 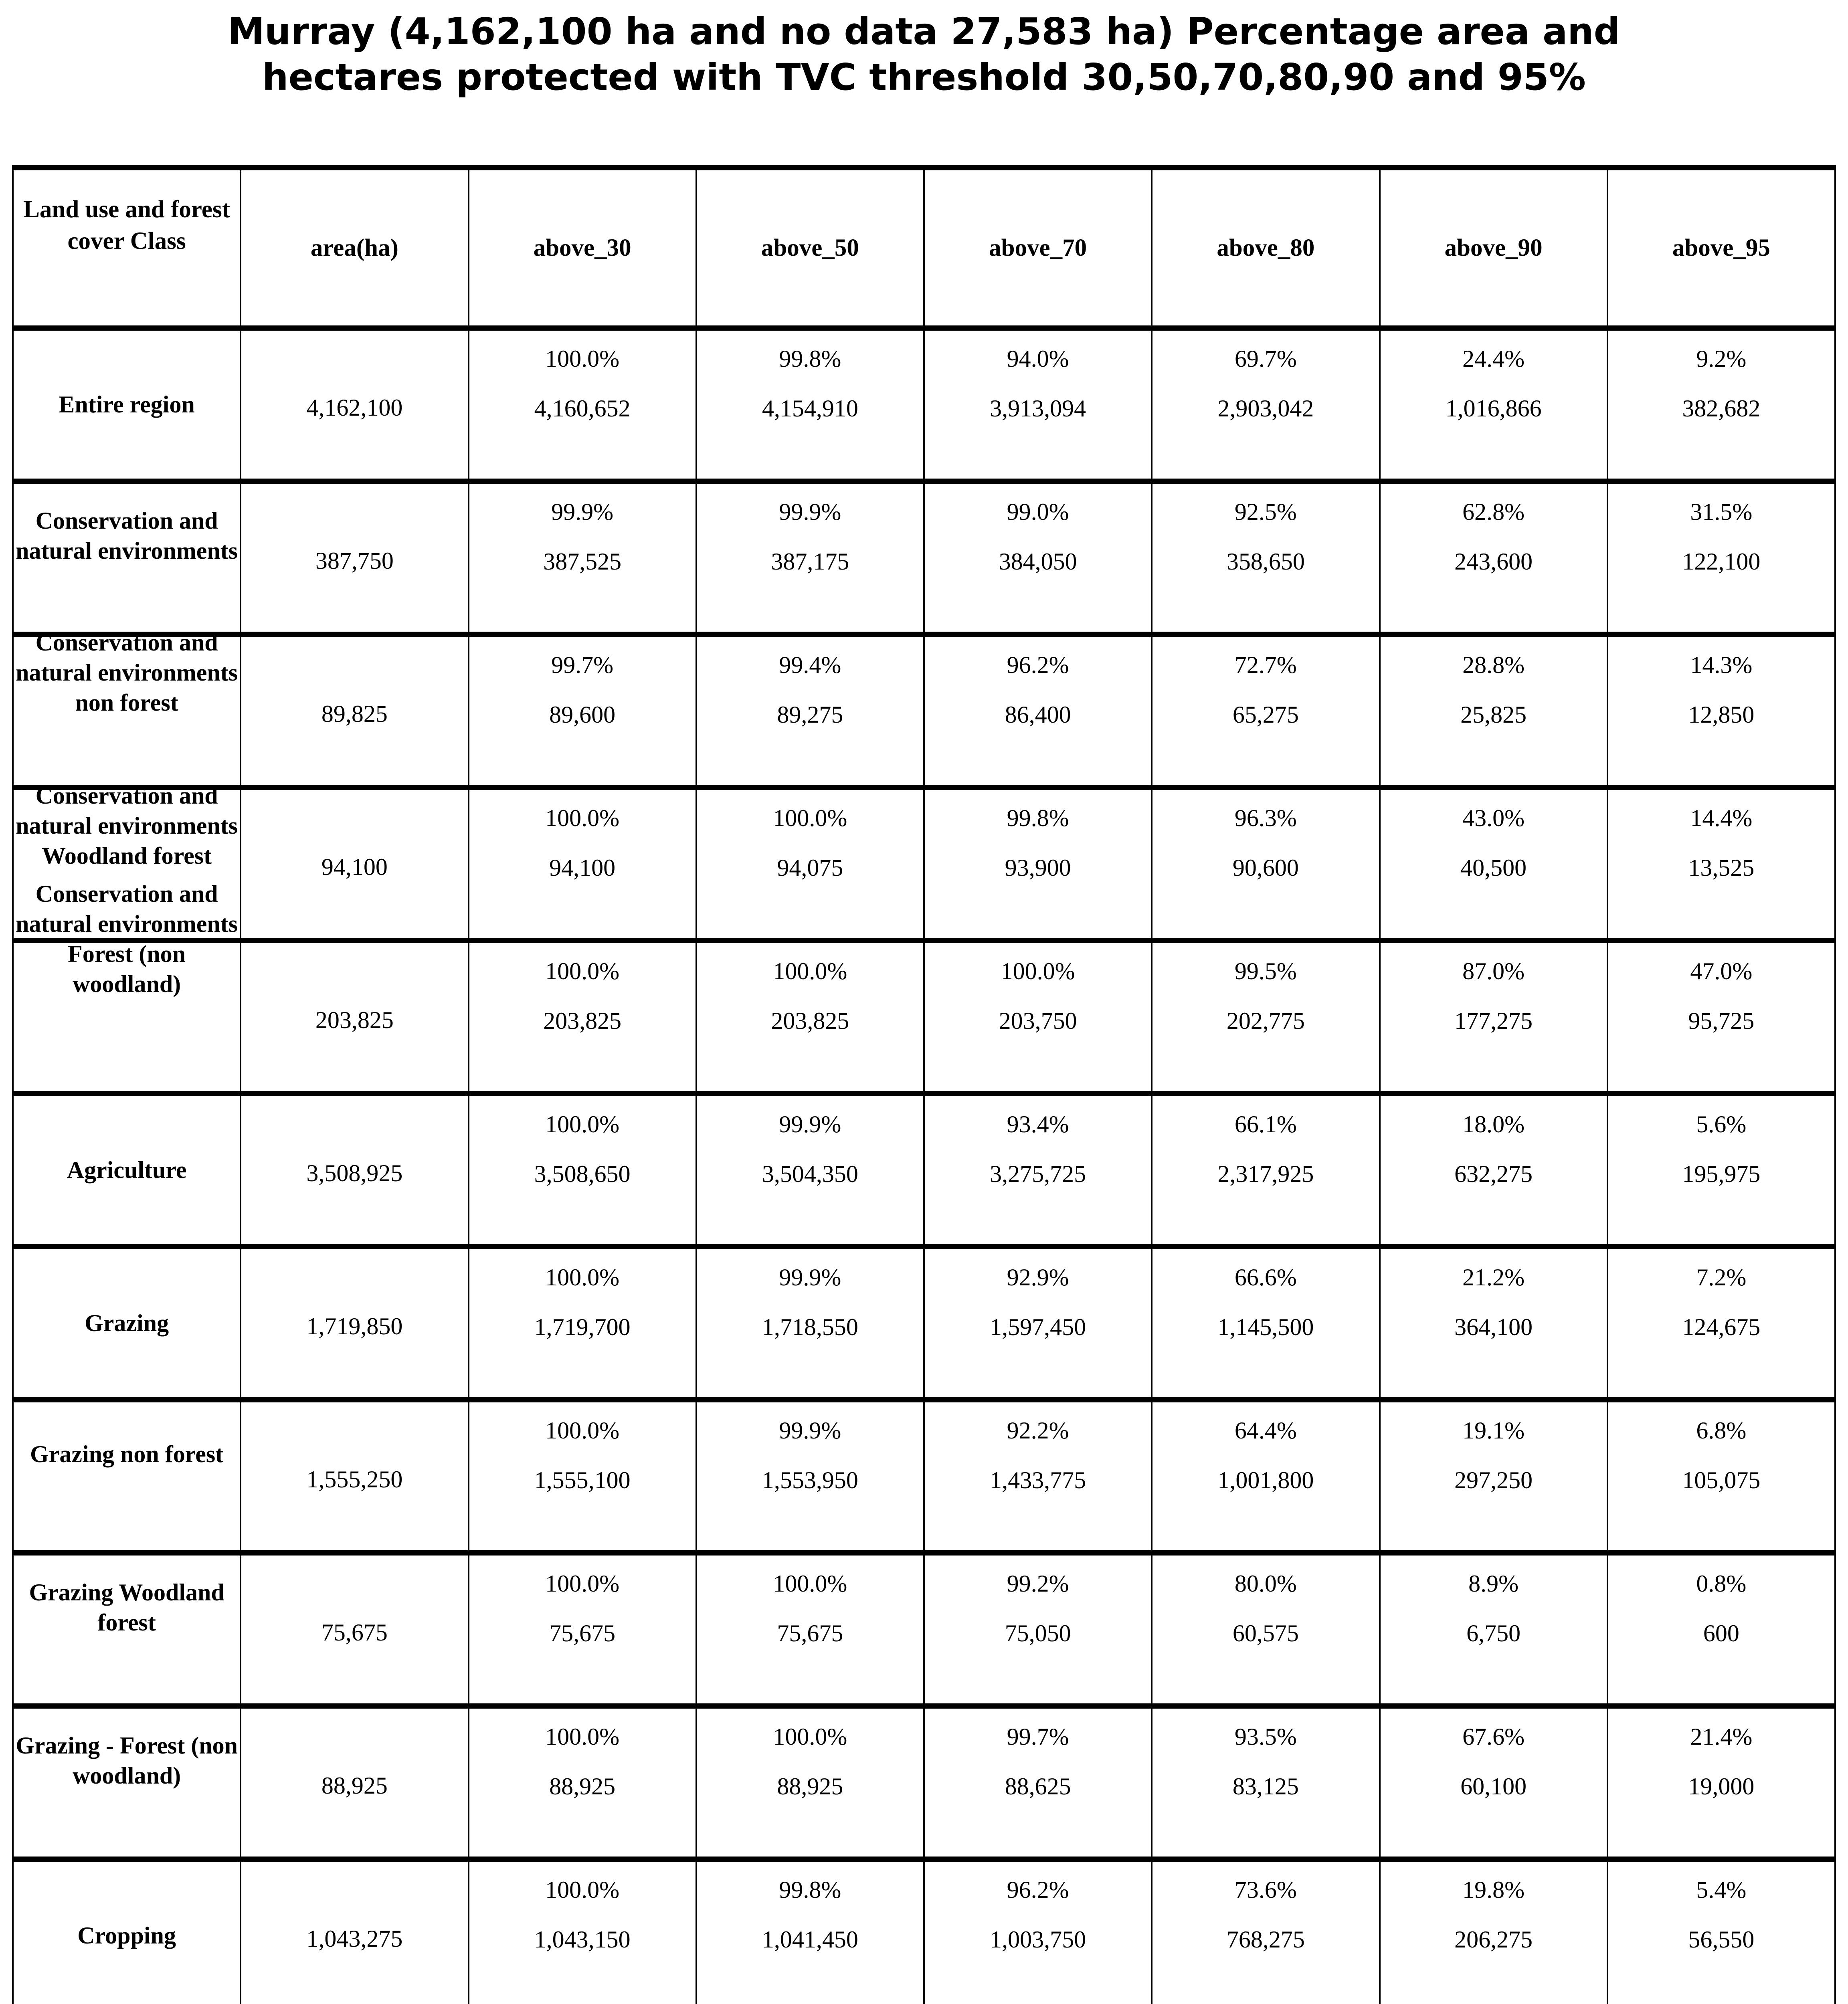 I want to click on hectares-value: 1,041,450, so click(x=810, y=1939).